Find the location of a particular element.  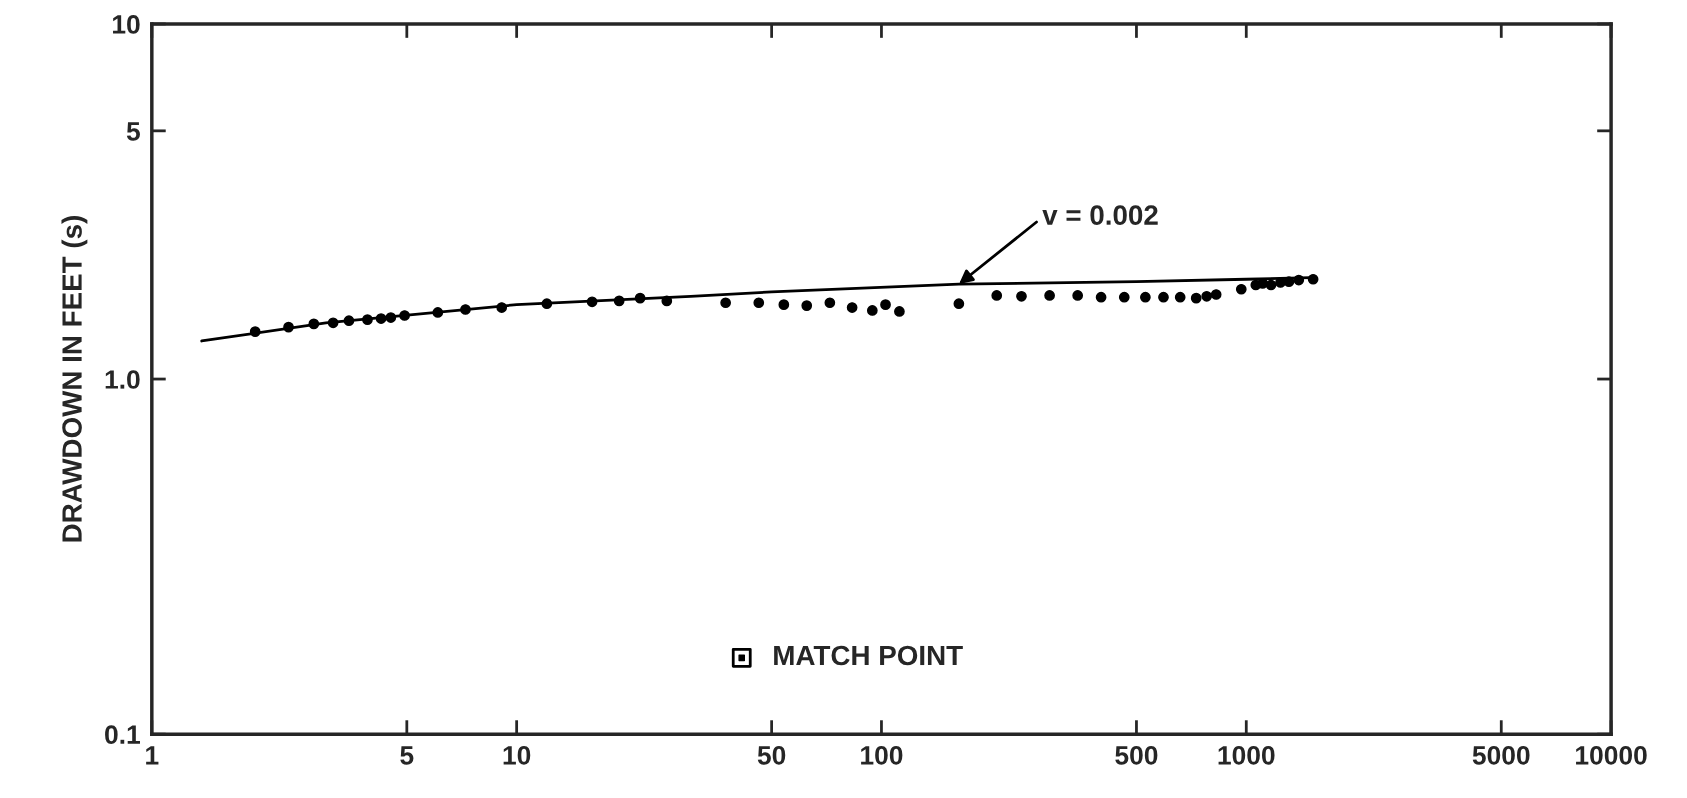

x-tick-label: 50 is located at coordinates (771, 755).